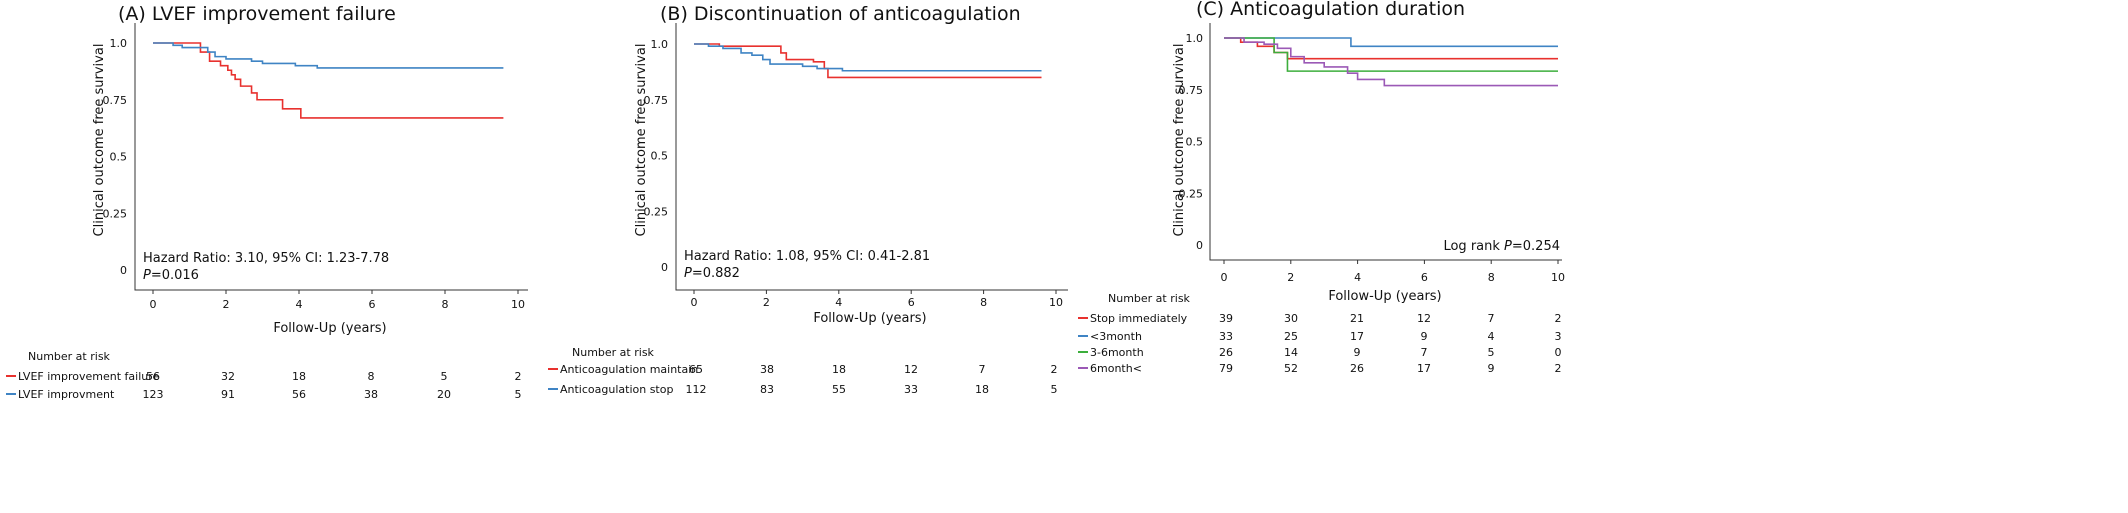 This screenshot has height=513, width=2128. What do you see at coordinates (1536, 246) in the screenshot?
I see `p-value: =0.254` at bounding box center [1536, 246].